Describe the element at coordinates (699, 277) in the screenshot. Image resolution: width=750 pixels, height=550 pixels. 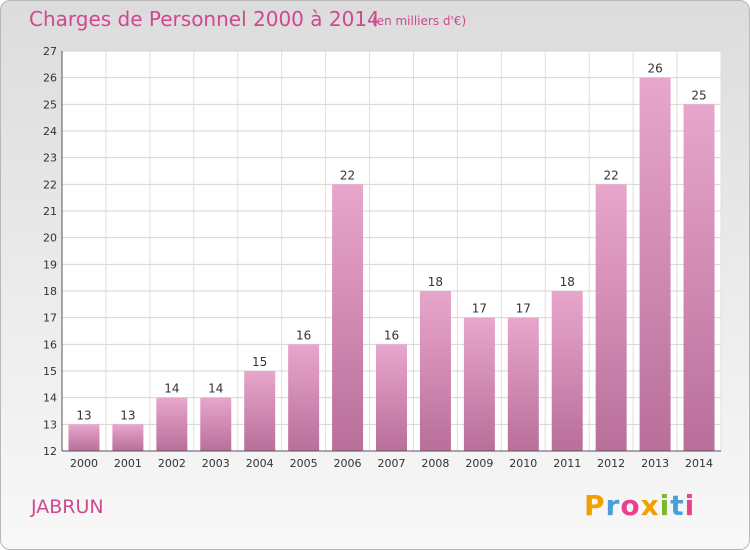
I see `bar-2014` at that location.